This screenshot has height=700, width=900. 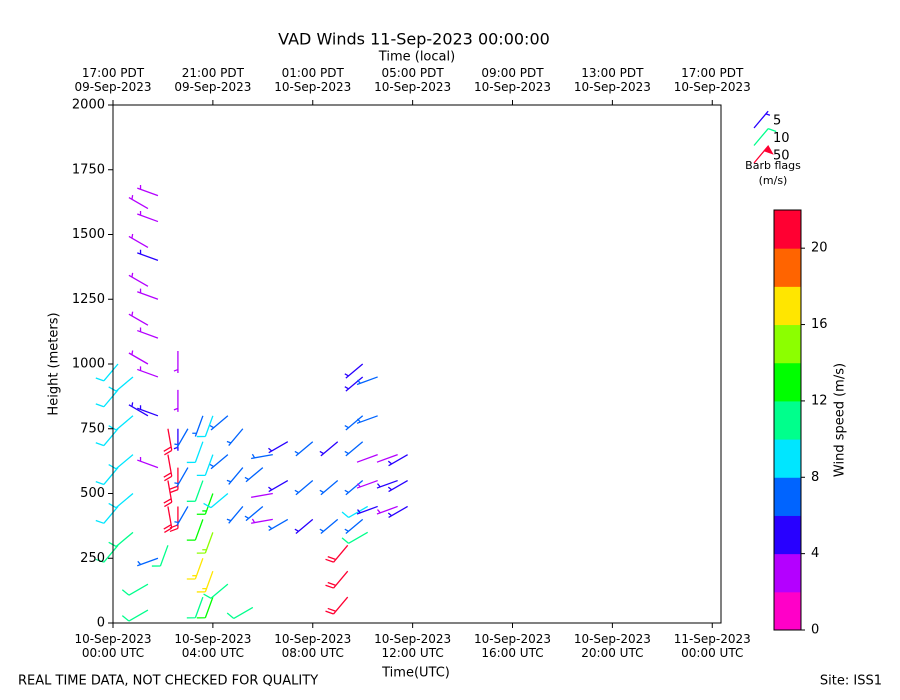 I want to click on x-tick-label: 11-Sep-2023 00:00 UTC, so click(x=712, y=646).